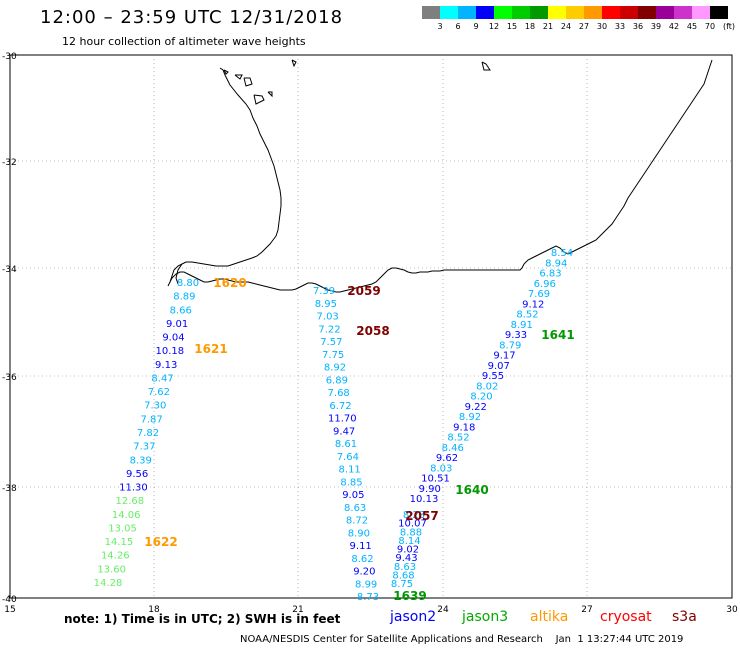 The width and height of the screenshot is (740, 650). What do you see at coordinates (443, 610) in the screenshot?
I see `lon-tick-label: 24` at bounding box center [443, 610].